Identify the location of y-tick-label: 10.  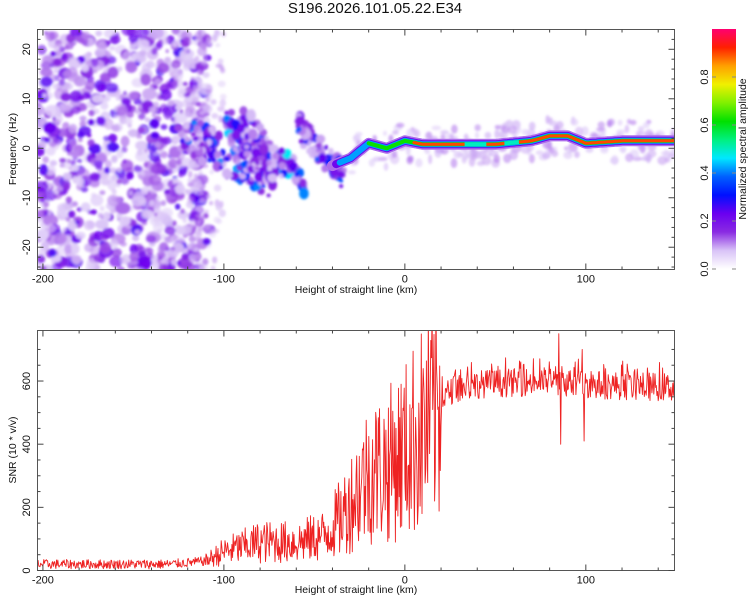
(27, 99).